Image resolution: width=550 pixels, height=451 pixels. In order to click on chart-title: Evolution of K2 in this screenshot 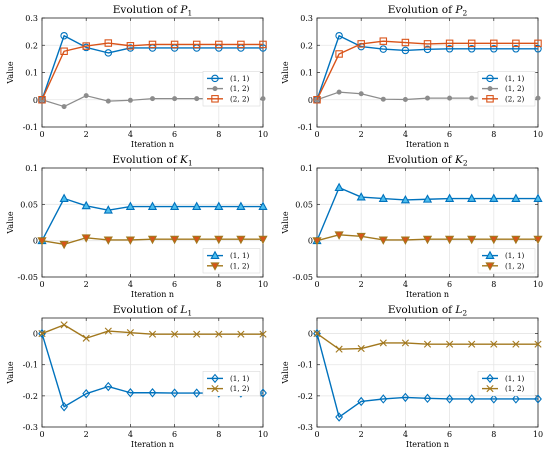, I will do `click(427, 161)`.